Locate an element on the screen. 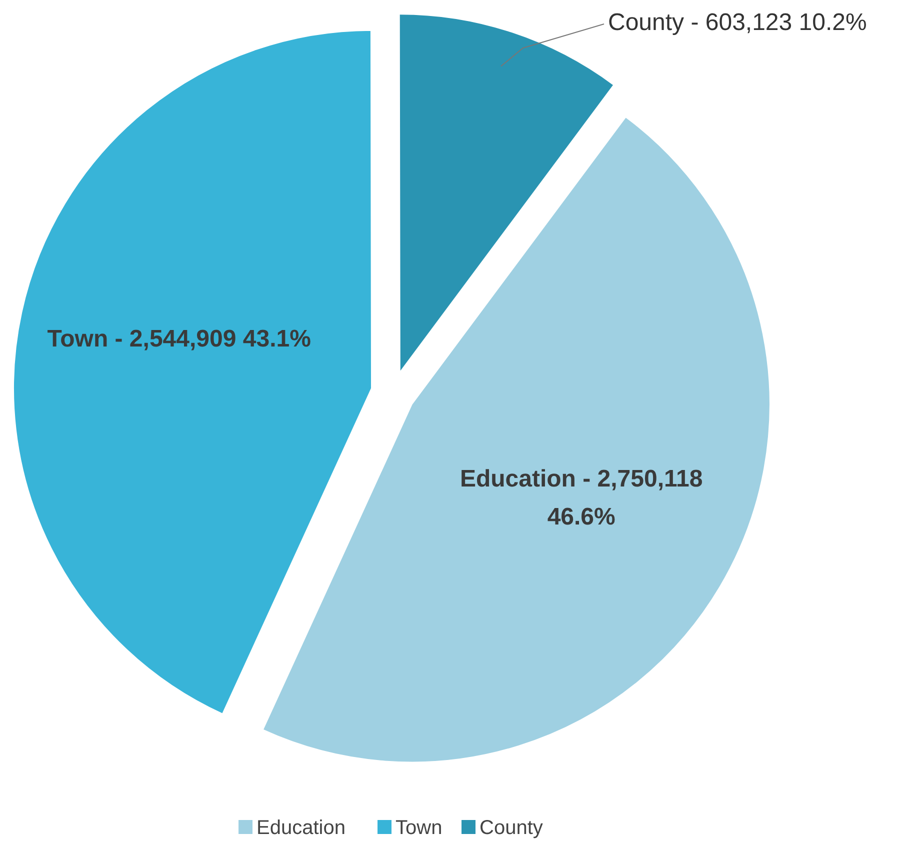 This screenshot has width=924, height=848. legend-label: Education is located at coordinates (301, 828).